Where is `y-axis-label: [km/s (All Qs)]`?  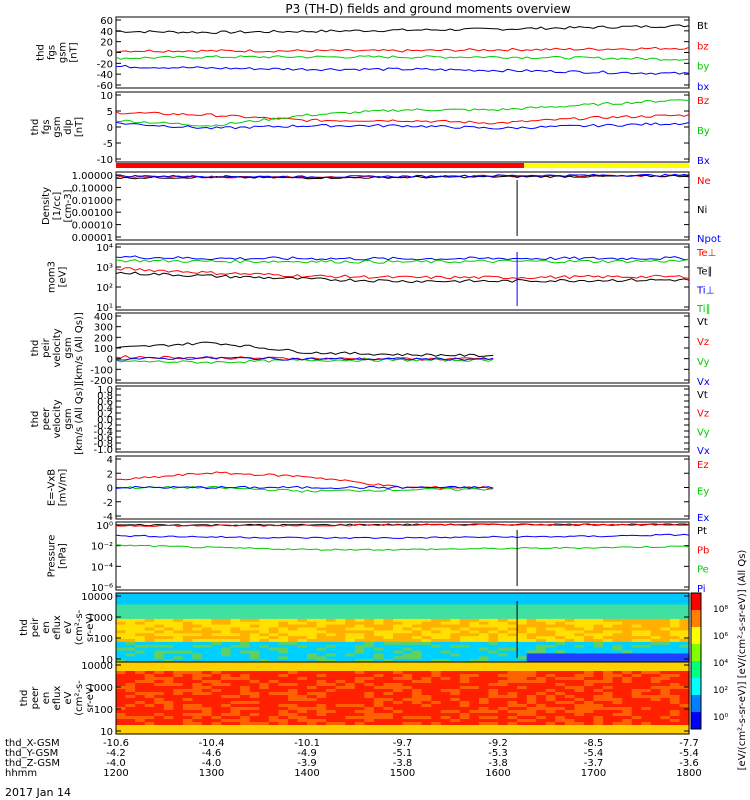
y-axis-label: [km/s (All Qs)] is located at coordinates (79, 348).